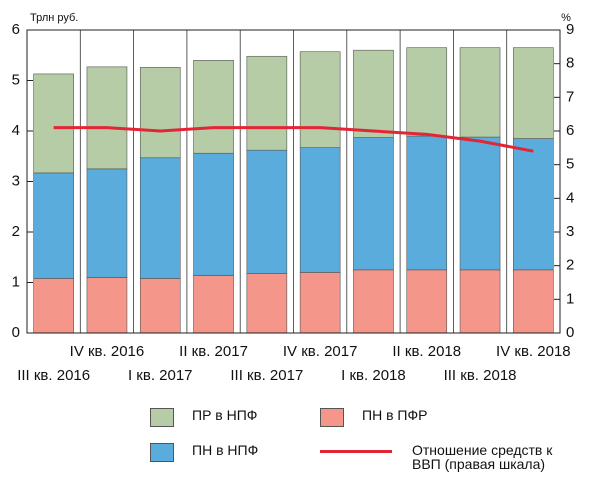 The image size is (596, 484). What do you see at coordinates (570, 332) in the screenshot?
I see `y2-tick-label: 0` at bounding box center [570, 332].